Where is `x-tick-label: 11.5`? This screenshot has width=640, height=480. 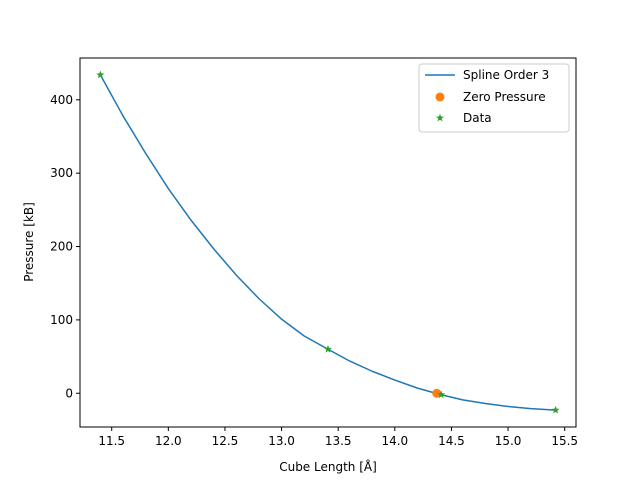
x-tick-label: 11.5 is located at coordinates (111, 441).